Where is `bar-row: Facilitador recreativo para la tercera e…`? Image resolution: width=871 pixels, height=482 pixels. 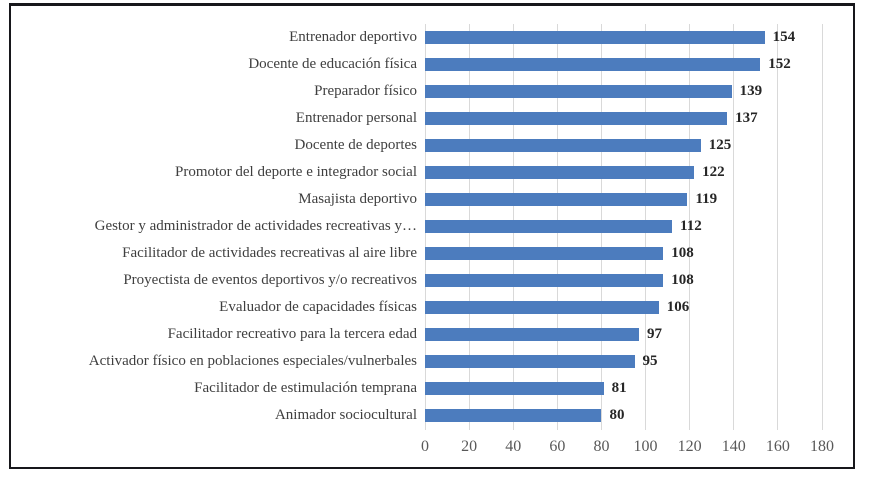 bar-row: Facilitador recreativo para la tercera e… is located at coordinates (432, 334).